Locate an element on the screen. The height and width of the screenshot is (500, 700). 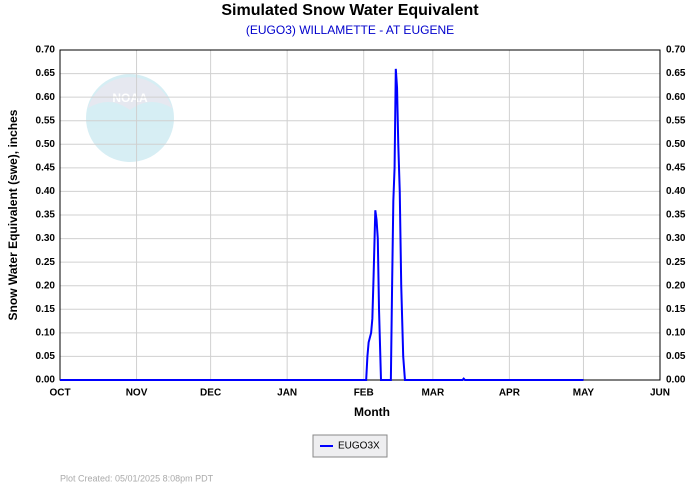
x-tick-label: MAR is located at coordinates (433, 393).